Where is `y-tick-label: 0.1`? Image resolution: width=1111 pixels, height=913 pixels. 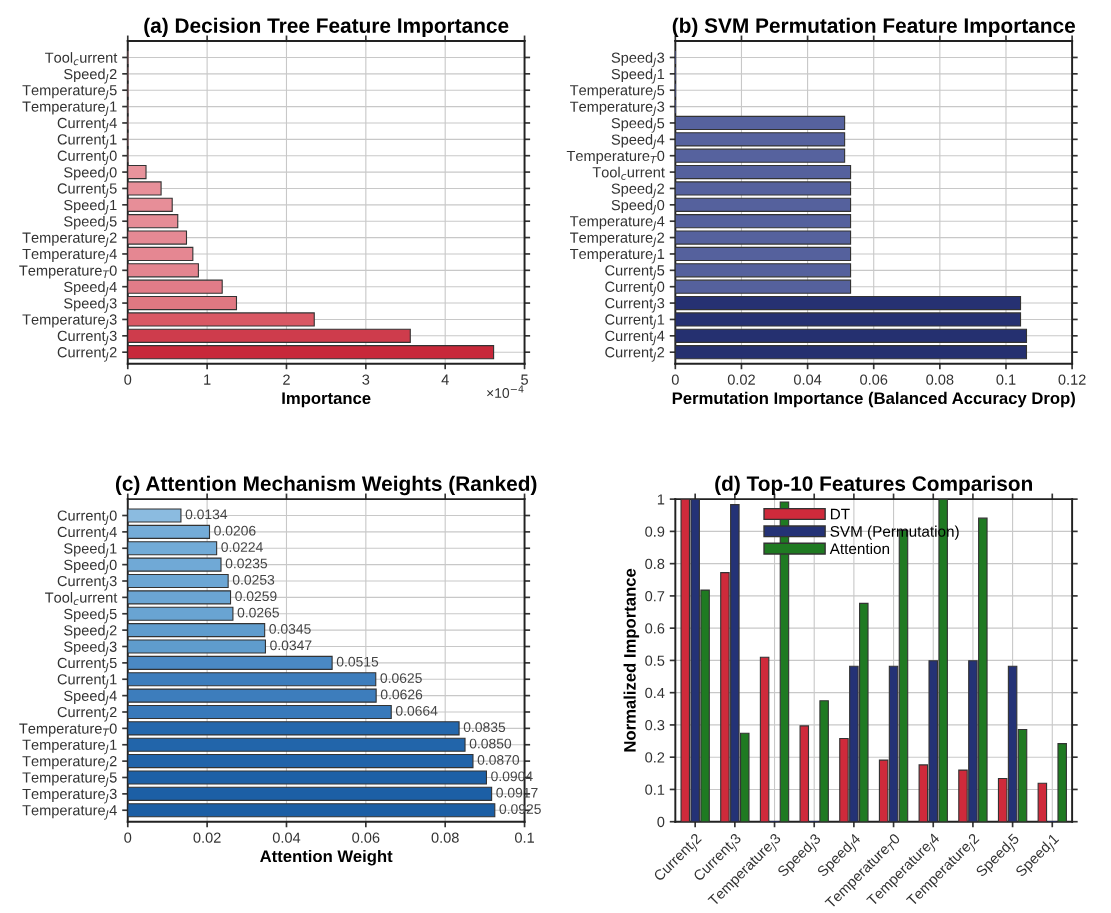 y-tick-label: 0.1 is located at coordinates (655, 789).